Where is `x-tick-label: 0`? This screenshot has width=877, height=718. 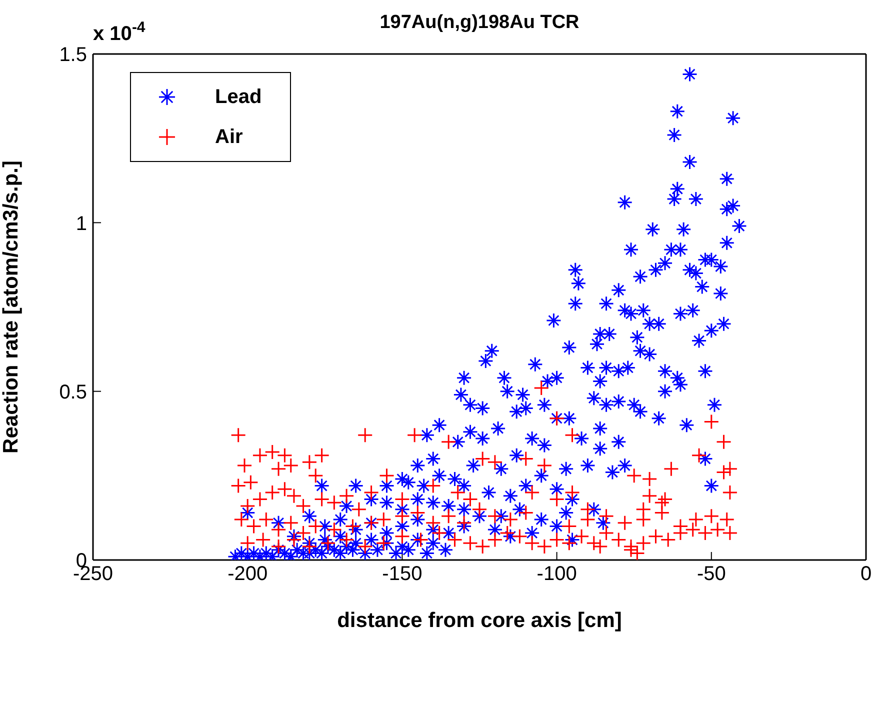
x-tick-label: 0 is located at coordinates (866, 574).